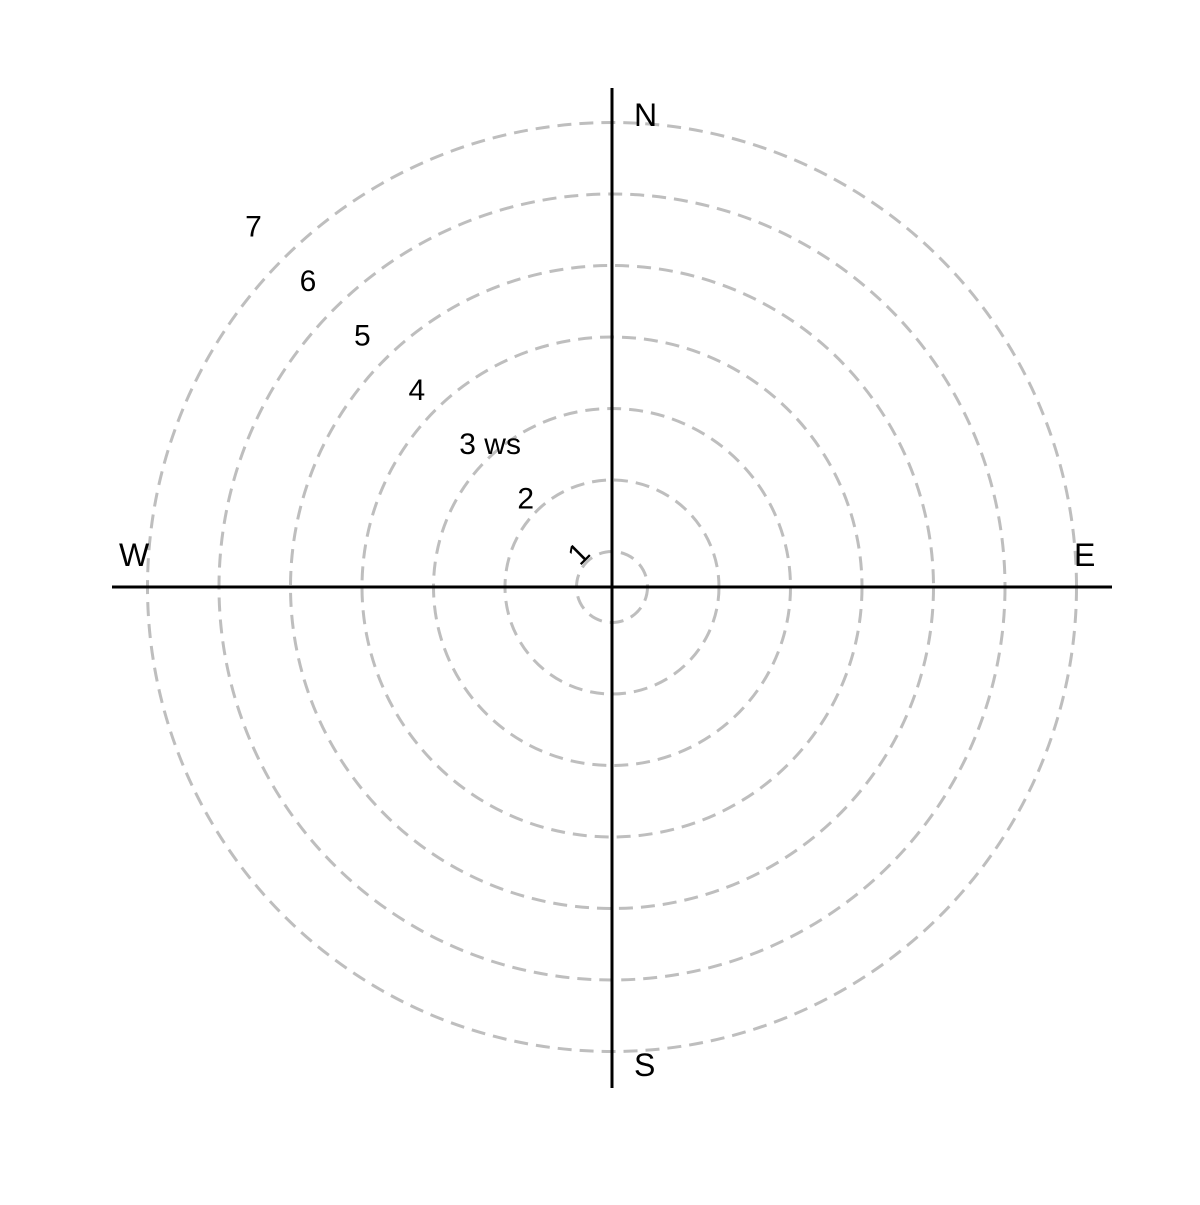 The image size is (1200, 1205). Describe the element at coordinates (416, 390) in the screenshot. I see `ring-tick-label-4: 4` at that location.